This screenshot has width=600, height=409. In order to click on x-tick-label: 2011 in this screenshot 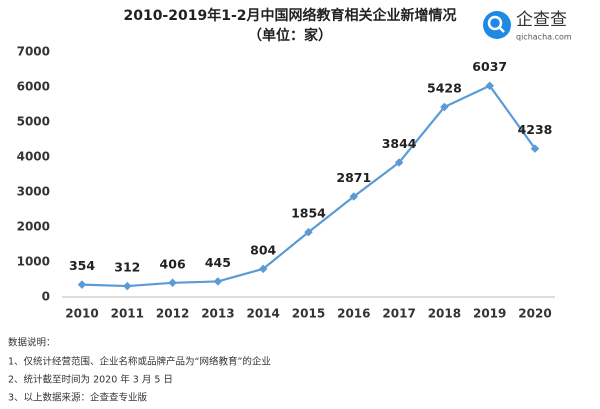, I will do `click(127, 314)`.